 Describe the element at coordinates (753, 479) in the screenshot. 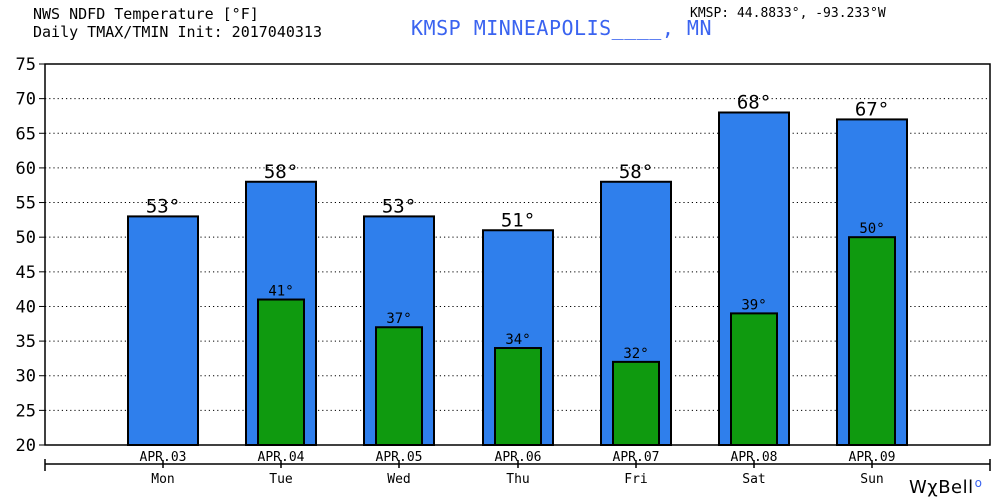

I see `x-day-label-Sat: Sat` at that location.